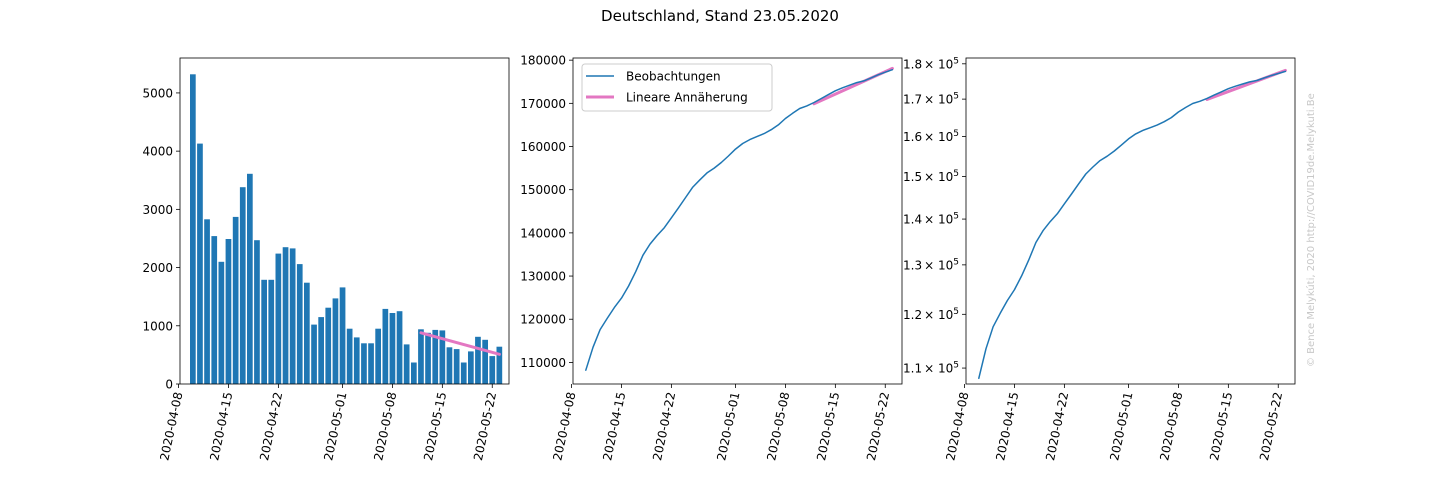 The image size is (1440, 480). What do you see at coordinates (687, 98) in the screenshot?
I see `legend-label-fit: Lineare Annäherung` at bounding box center [687, 98].